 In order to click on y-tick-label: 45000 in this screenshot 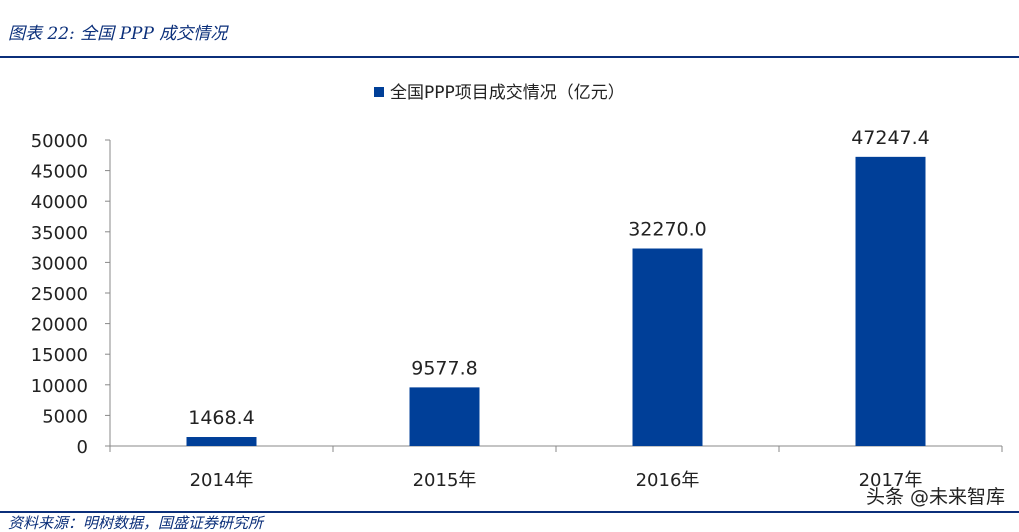, I will do `click(59, 172)`.